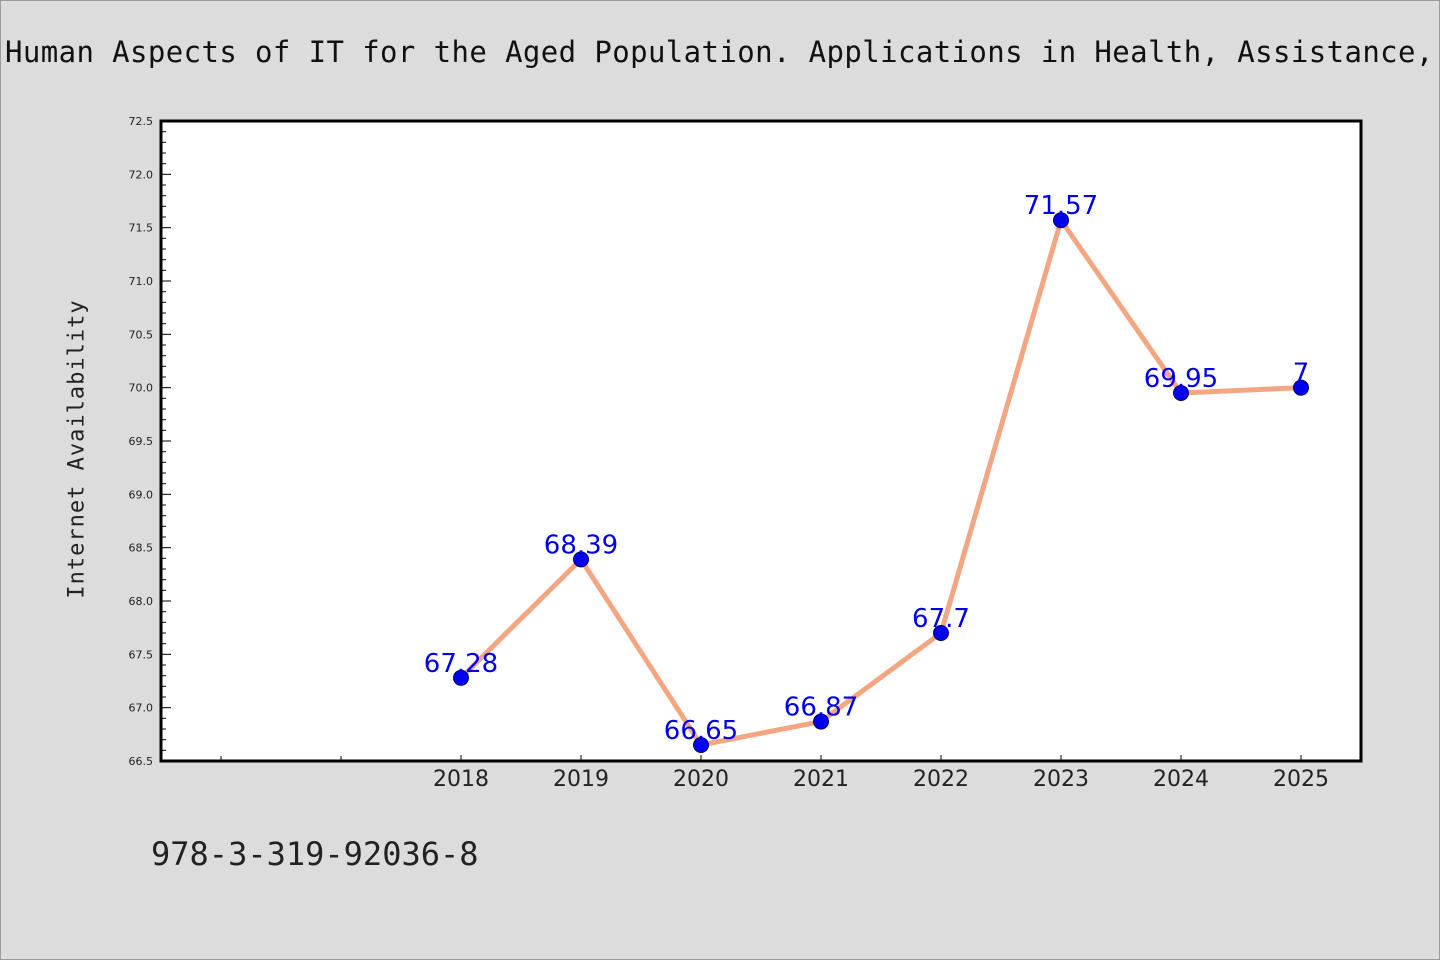 This screenshot has height=960, width=1440. I want to click on y-tick-label: 70.5, so click(141, 334).